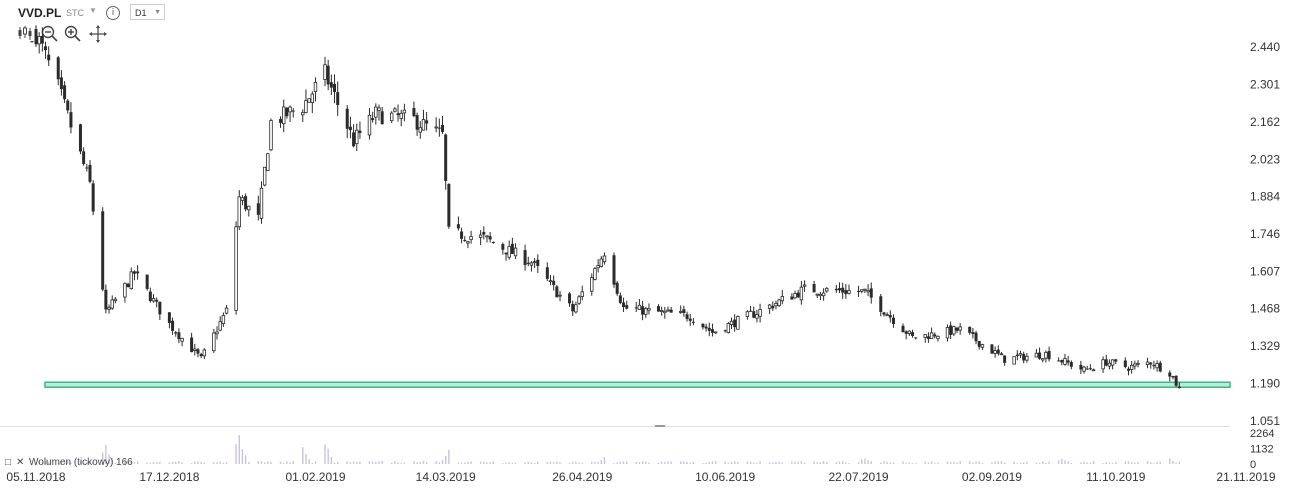 This screenshot has height=490, width=1300. What do you see at coordinates (8, 462) in the screenshot?
I see `hide-icon: □` at bounding box center [8, 462].